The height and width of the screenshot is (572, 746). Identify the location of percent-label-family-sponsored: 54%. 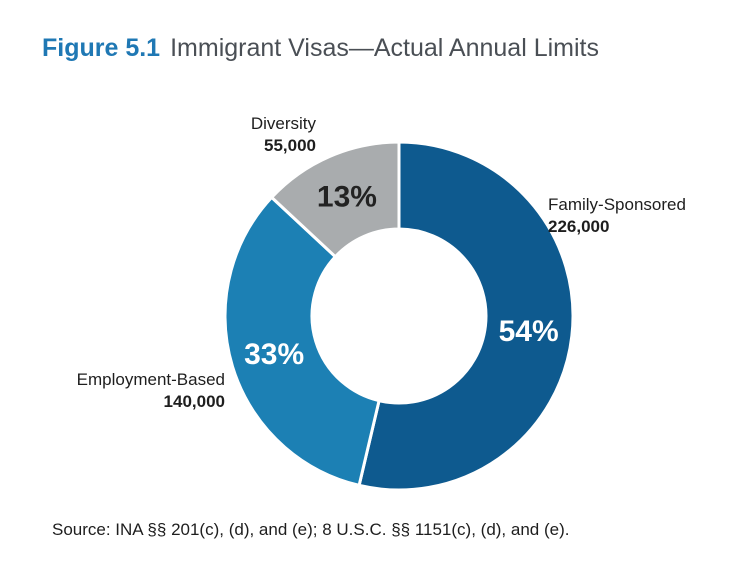
(529, 331).